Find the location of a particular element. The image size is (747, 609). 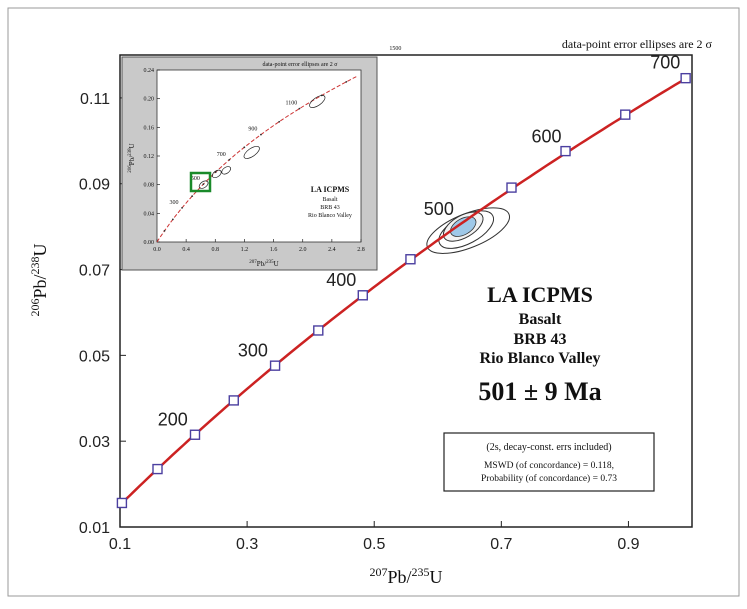

x-tick-label: 0.3 is located at coordinates (247, 544).